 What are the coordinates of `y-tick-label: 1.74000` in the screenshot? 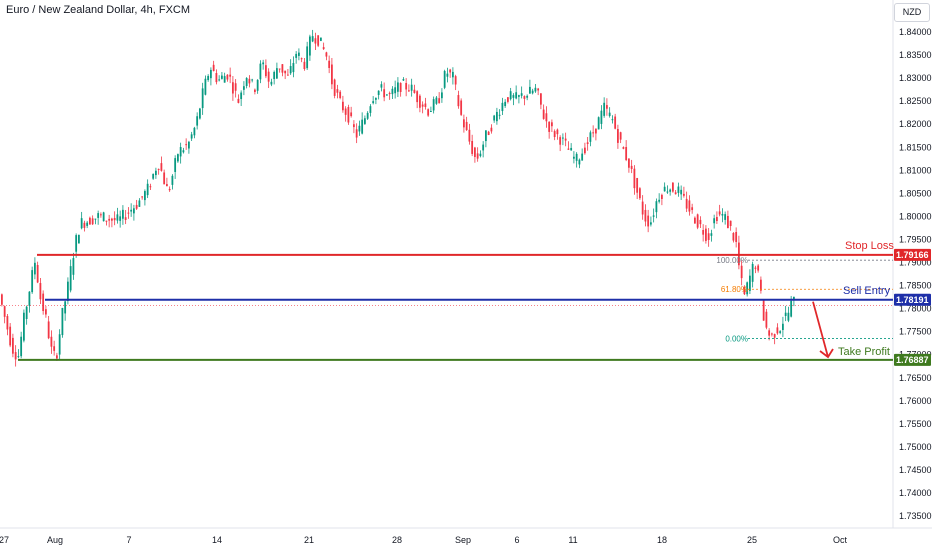 It's located at (915, 493).